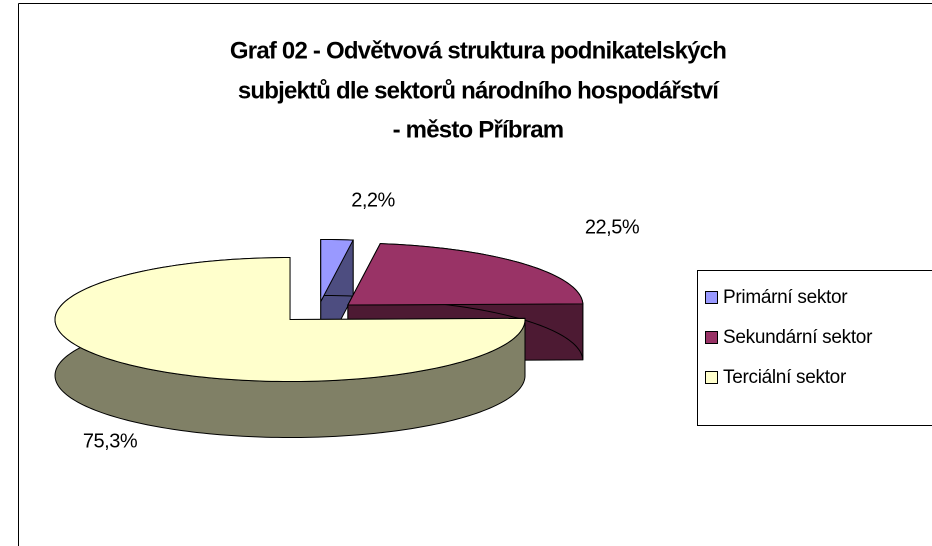 This screenshot has height=546, width=932. I want to click on legend-label: Primární sektor, so click(785, 297).